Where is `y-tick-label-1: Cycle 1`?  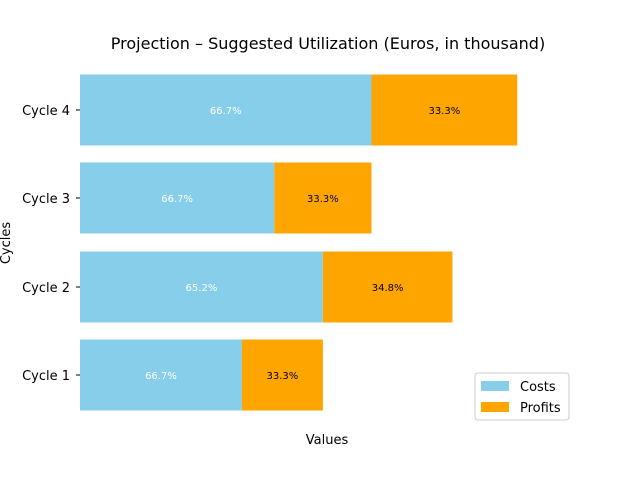 y-tick-label-1: Cycle 1 is located at coordinates (46, 376).